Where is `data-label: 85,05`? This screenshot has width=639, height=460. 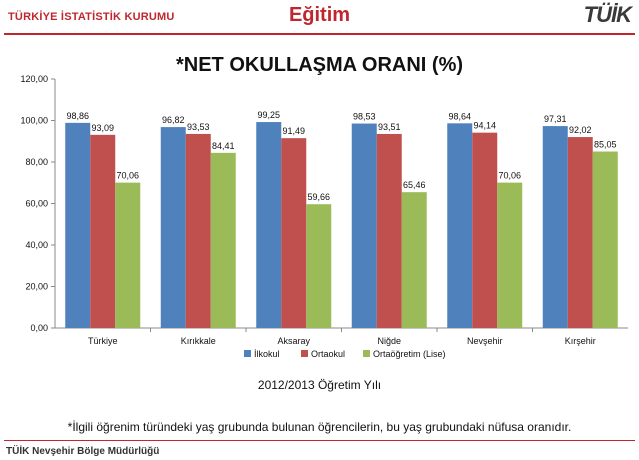 data-label: 85,05 is located at coordinates (605, 145).